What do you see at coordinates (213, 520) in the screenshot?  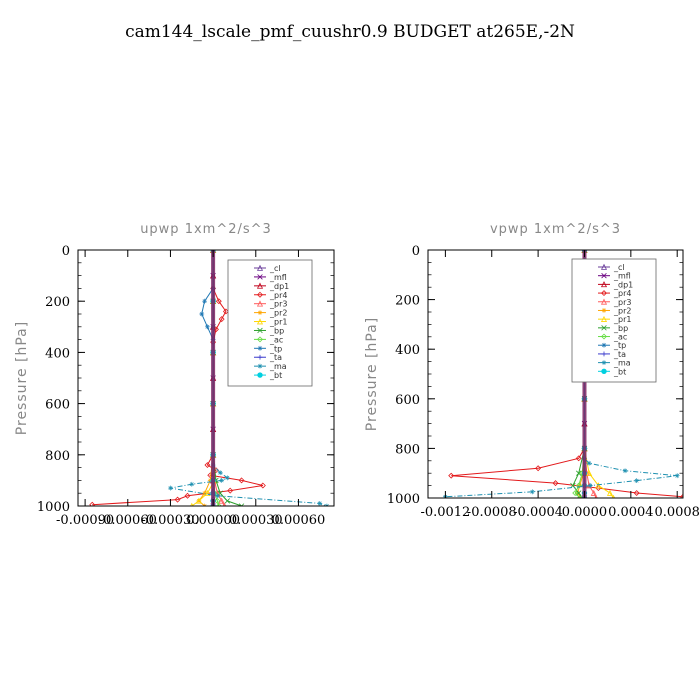 I see `x-tick-label: 0.00000` at bounding box center [213, 520].